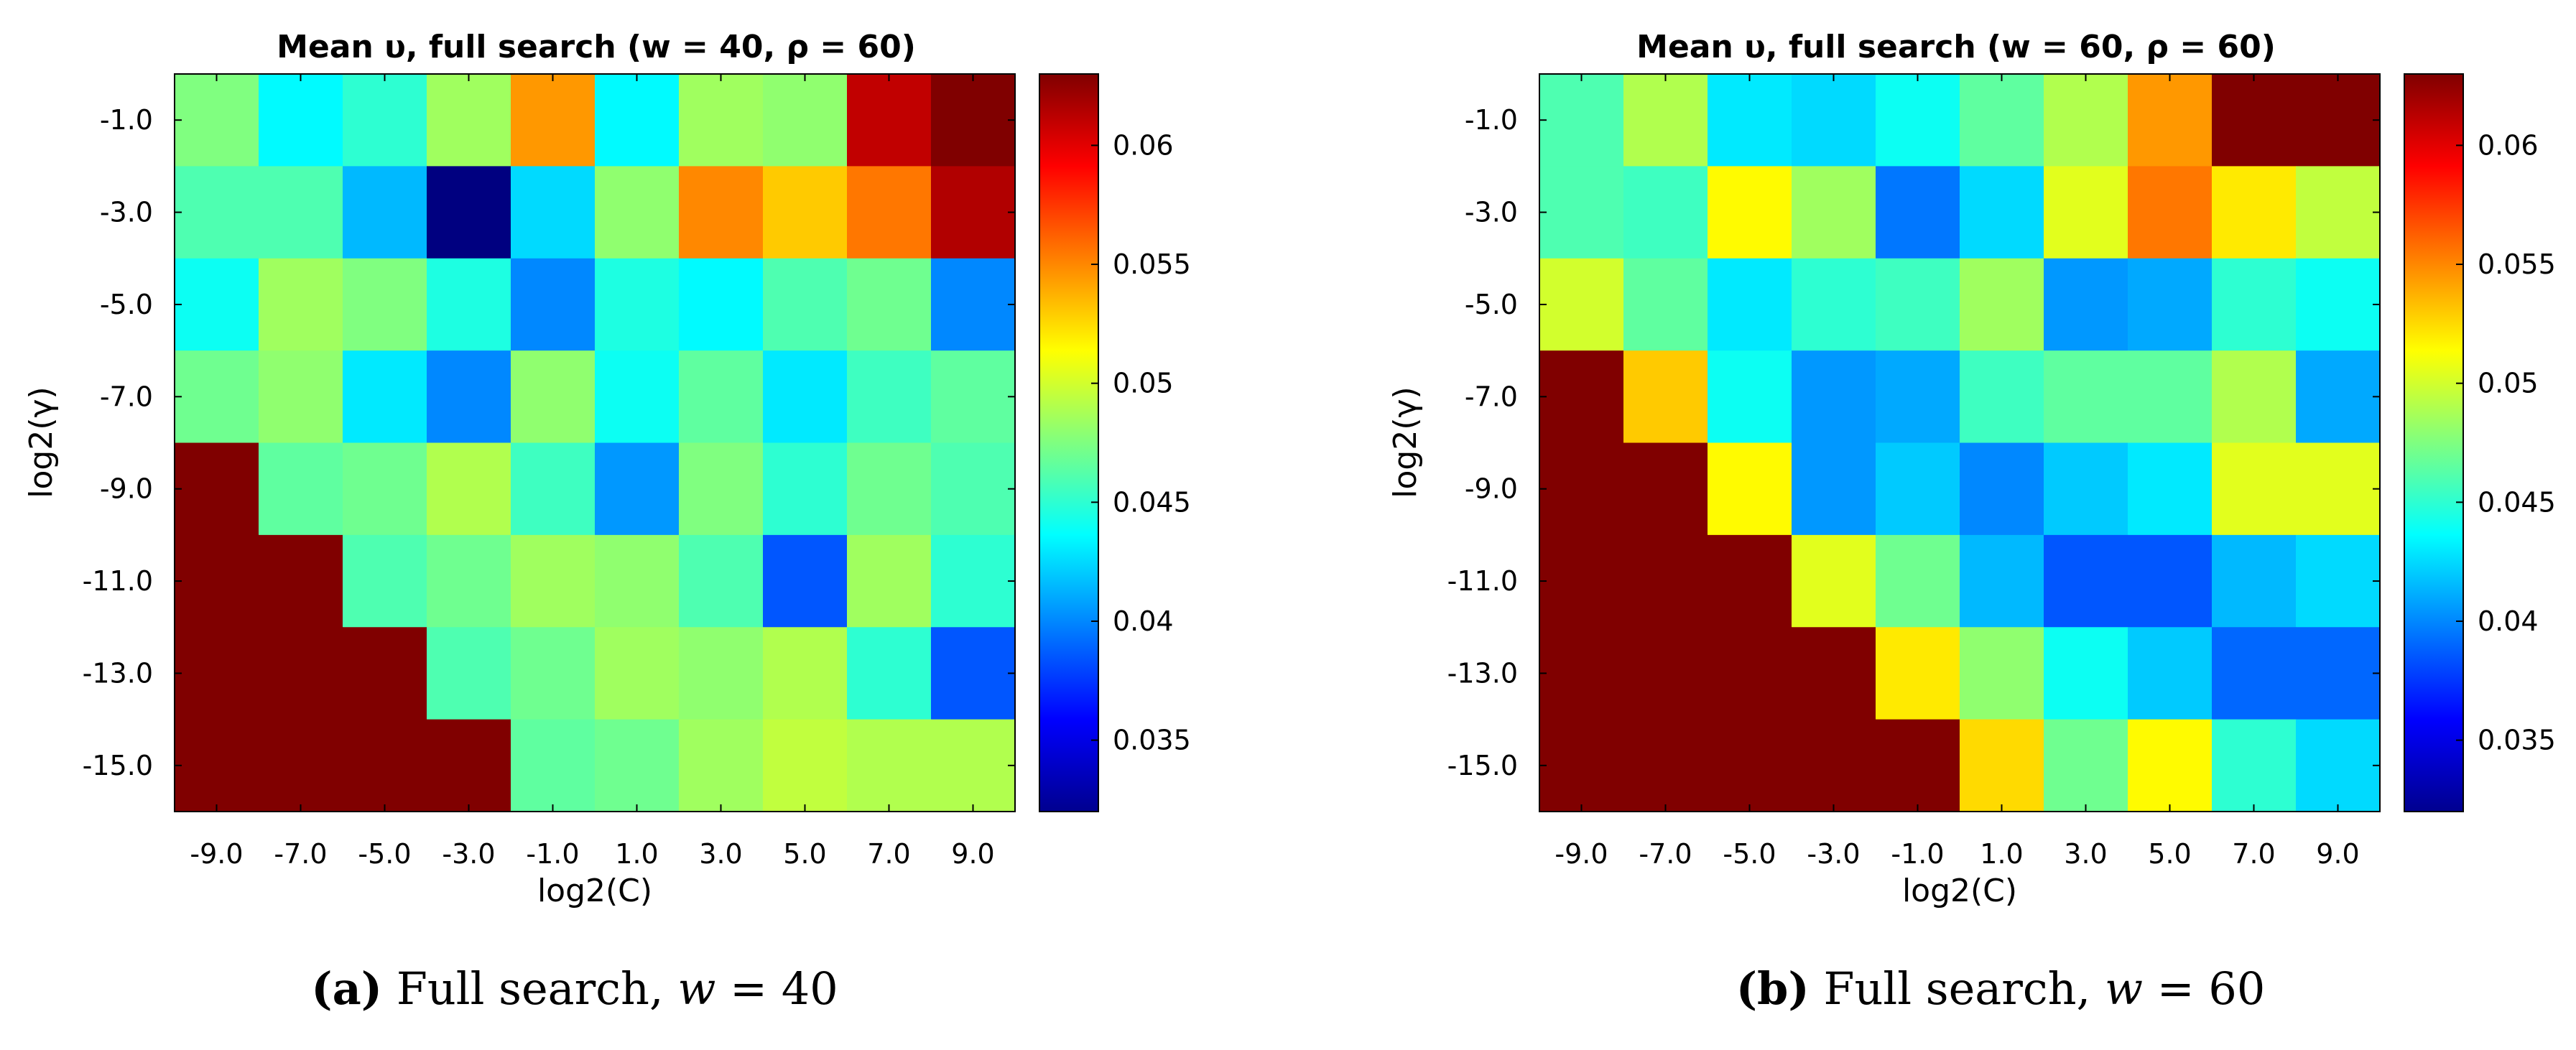  I want to click on caption-label: (a), so click(347, 988).